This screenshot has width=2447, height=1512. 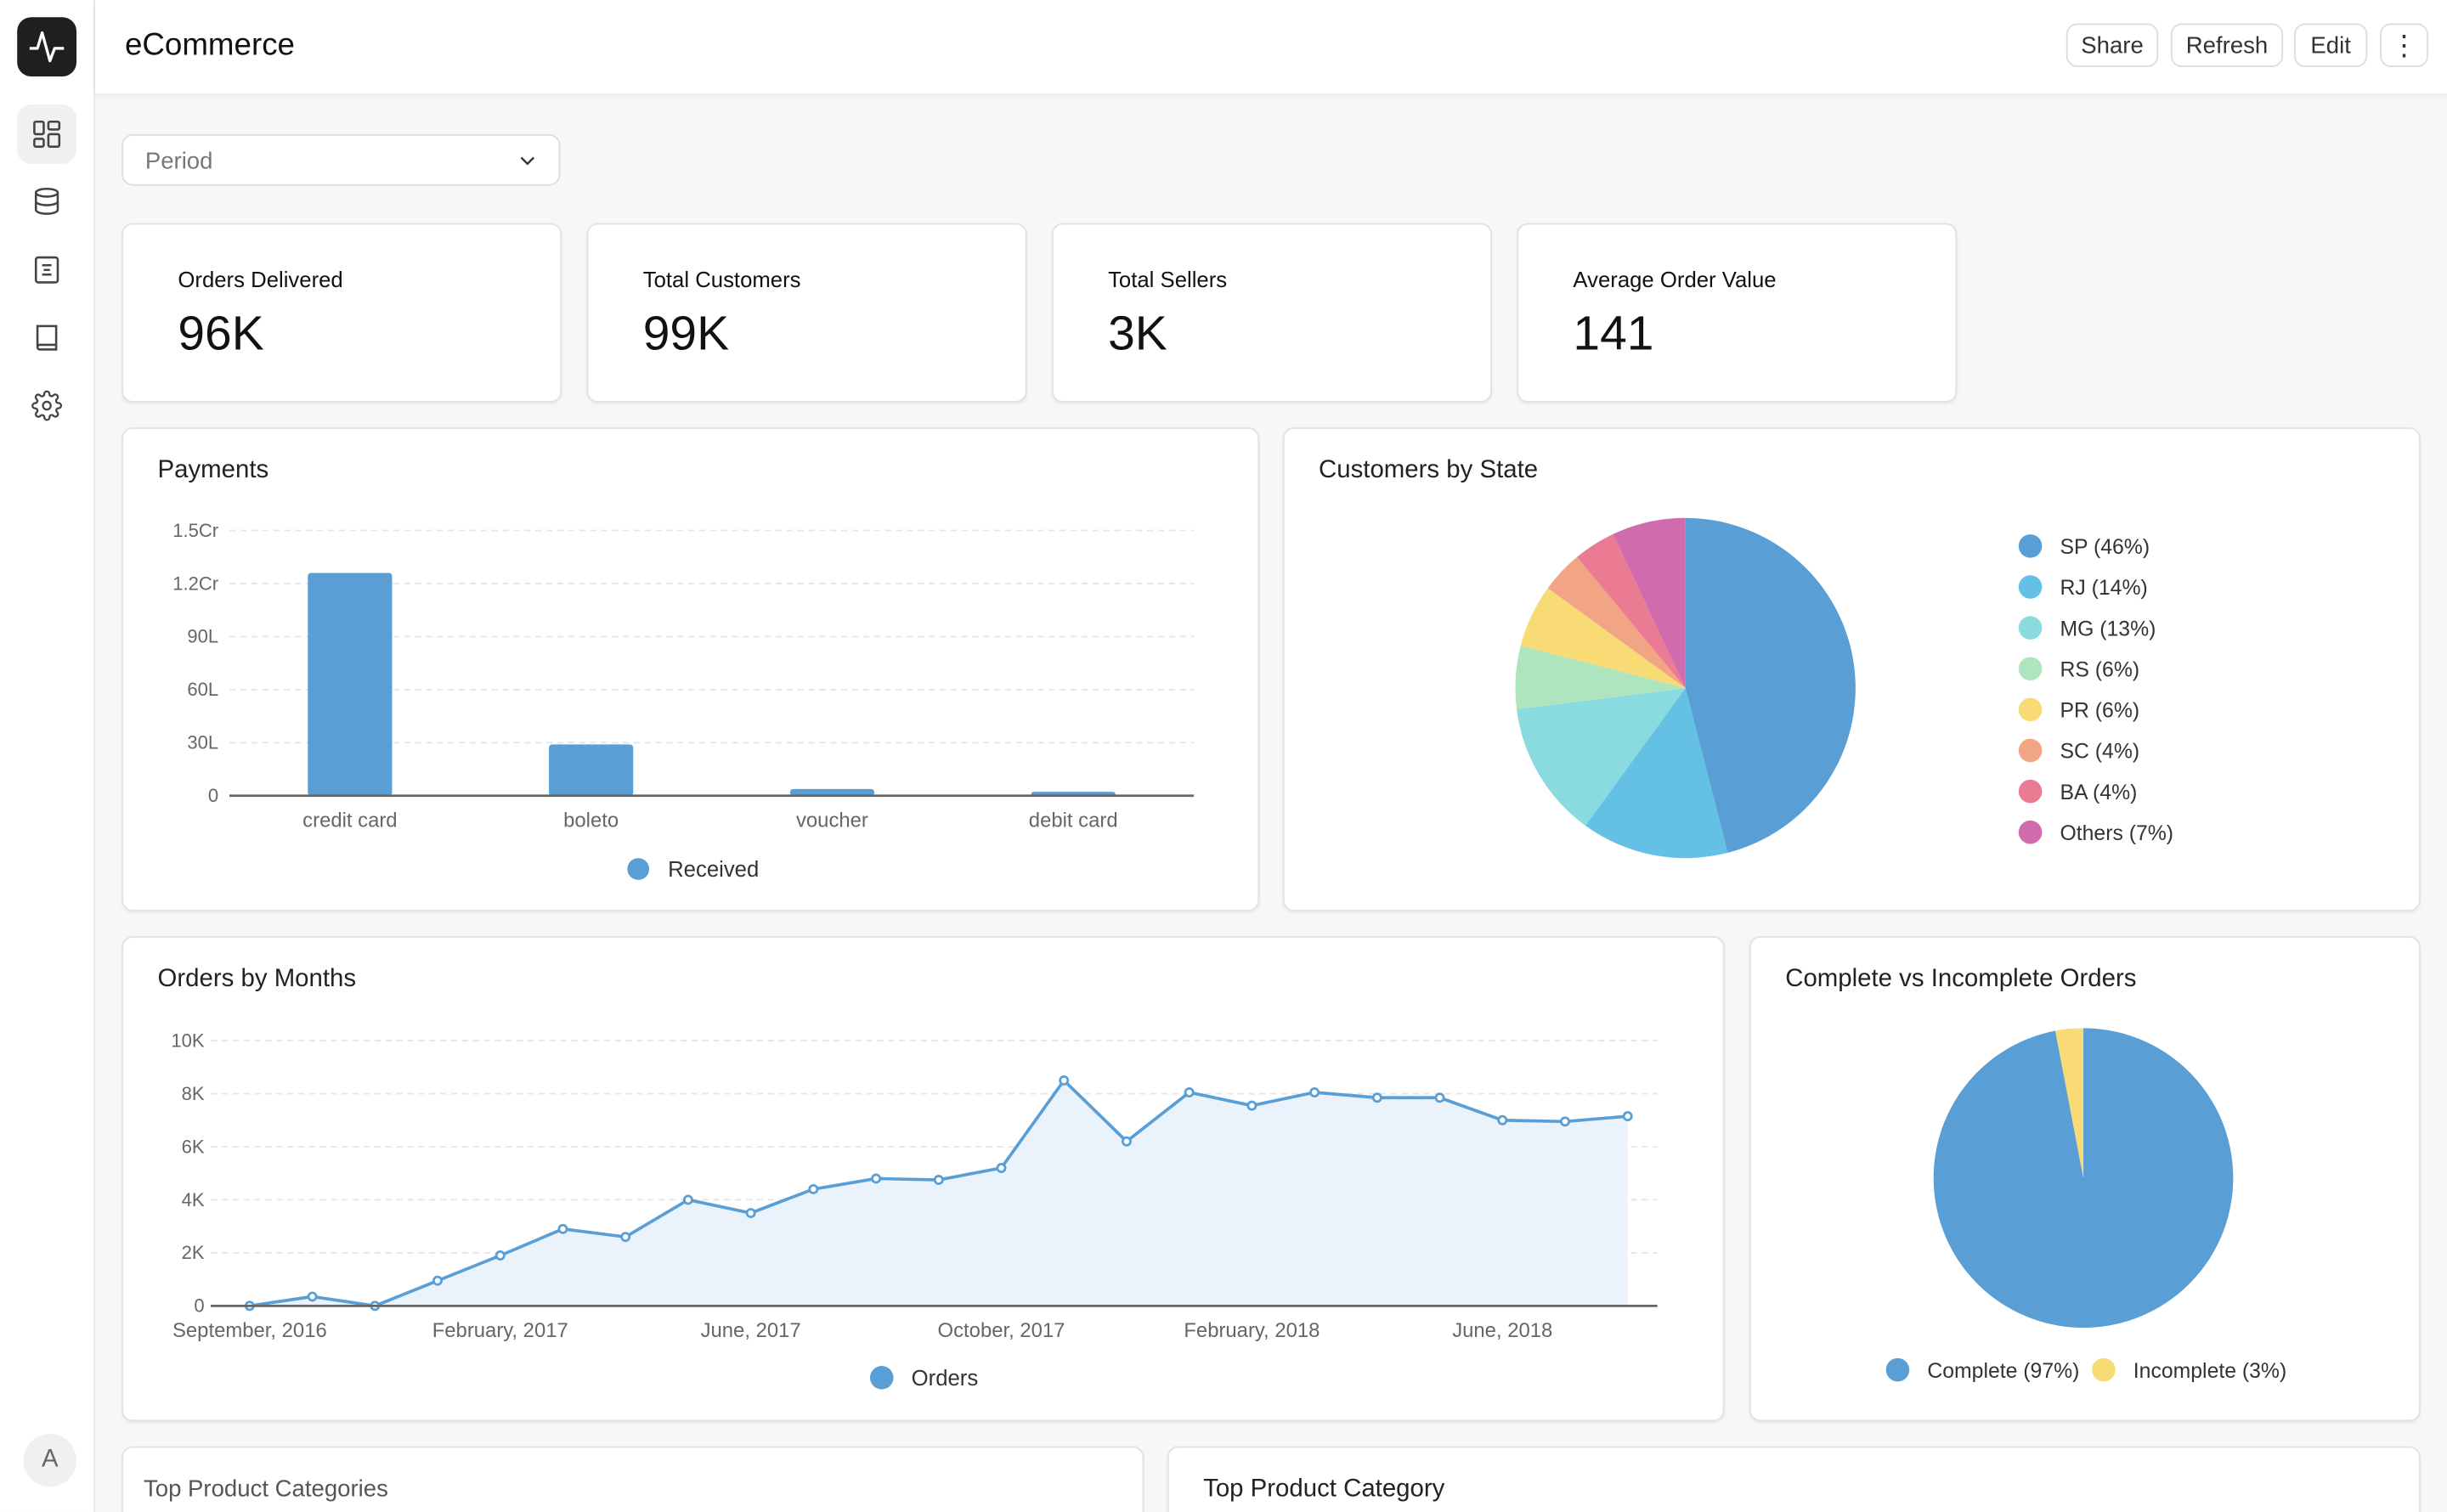 What do you see at coordinates (2099, 711) in the screenshot?
I see `legend-label: PR (6%)` at bounding box center [2099, 711].